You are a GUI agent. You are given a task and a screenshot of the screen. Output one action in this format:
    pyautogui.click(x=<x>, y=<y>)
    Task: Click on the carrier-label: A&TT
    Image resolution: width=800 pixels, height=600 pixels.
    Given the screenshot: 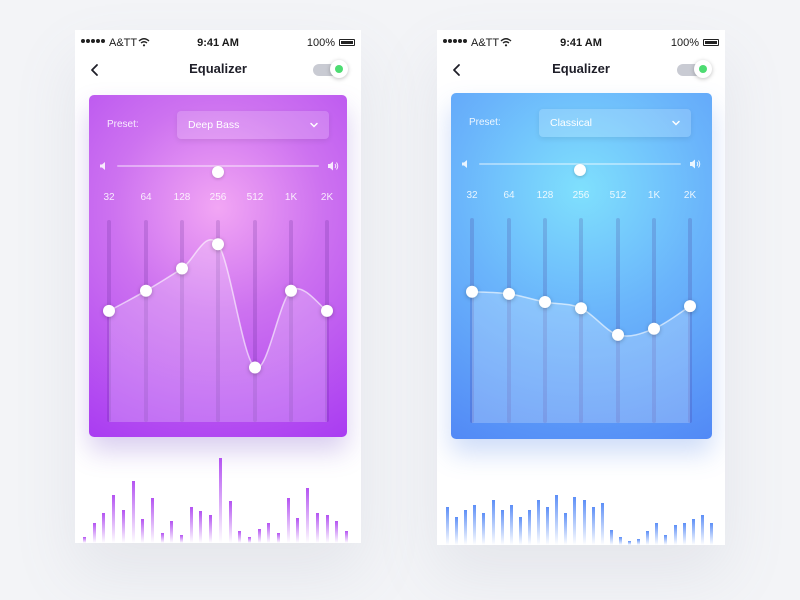 What is the action you would take?
    pyautogui.click(x=123, y=43)
    